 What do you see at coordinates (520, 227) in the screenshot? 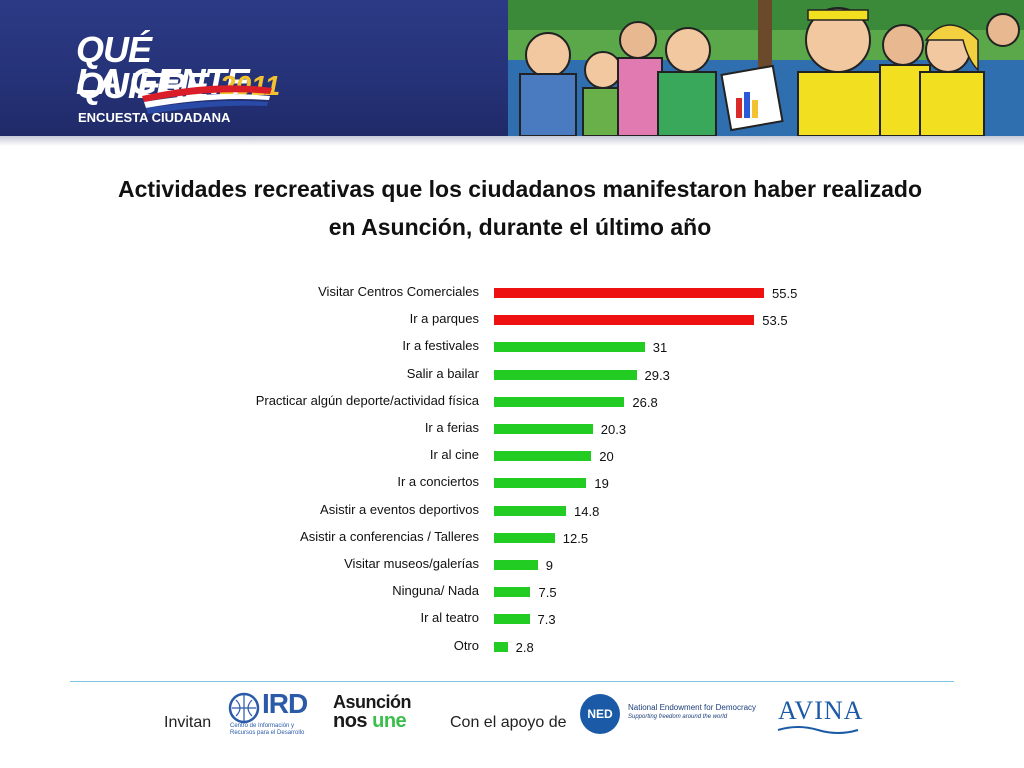
I see `chart-title-line2: en Asunción, durante el último año` at bounding box center [520, 227].